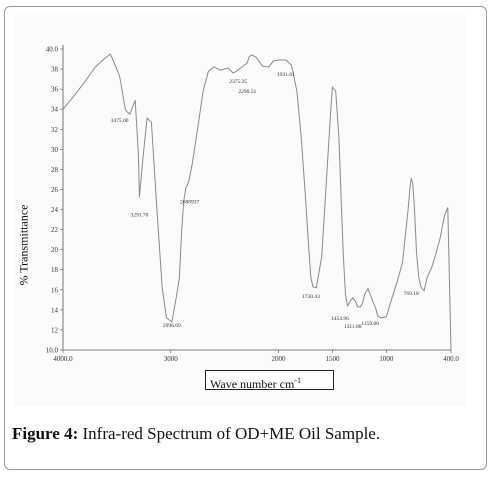  What do you see at coordinates (55, 110) in the screenshot?
I see `y-tick-label: 34` at bounding box center [55, 110].